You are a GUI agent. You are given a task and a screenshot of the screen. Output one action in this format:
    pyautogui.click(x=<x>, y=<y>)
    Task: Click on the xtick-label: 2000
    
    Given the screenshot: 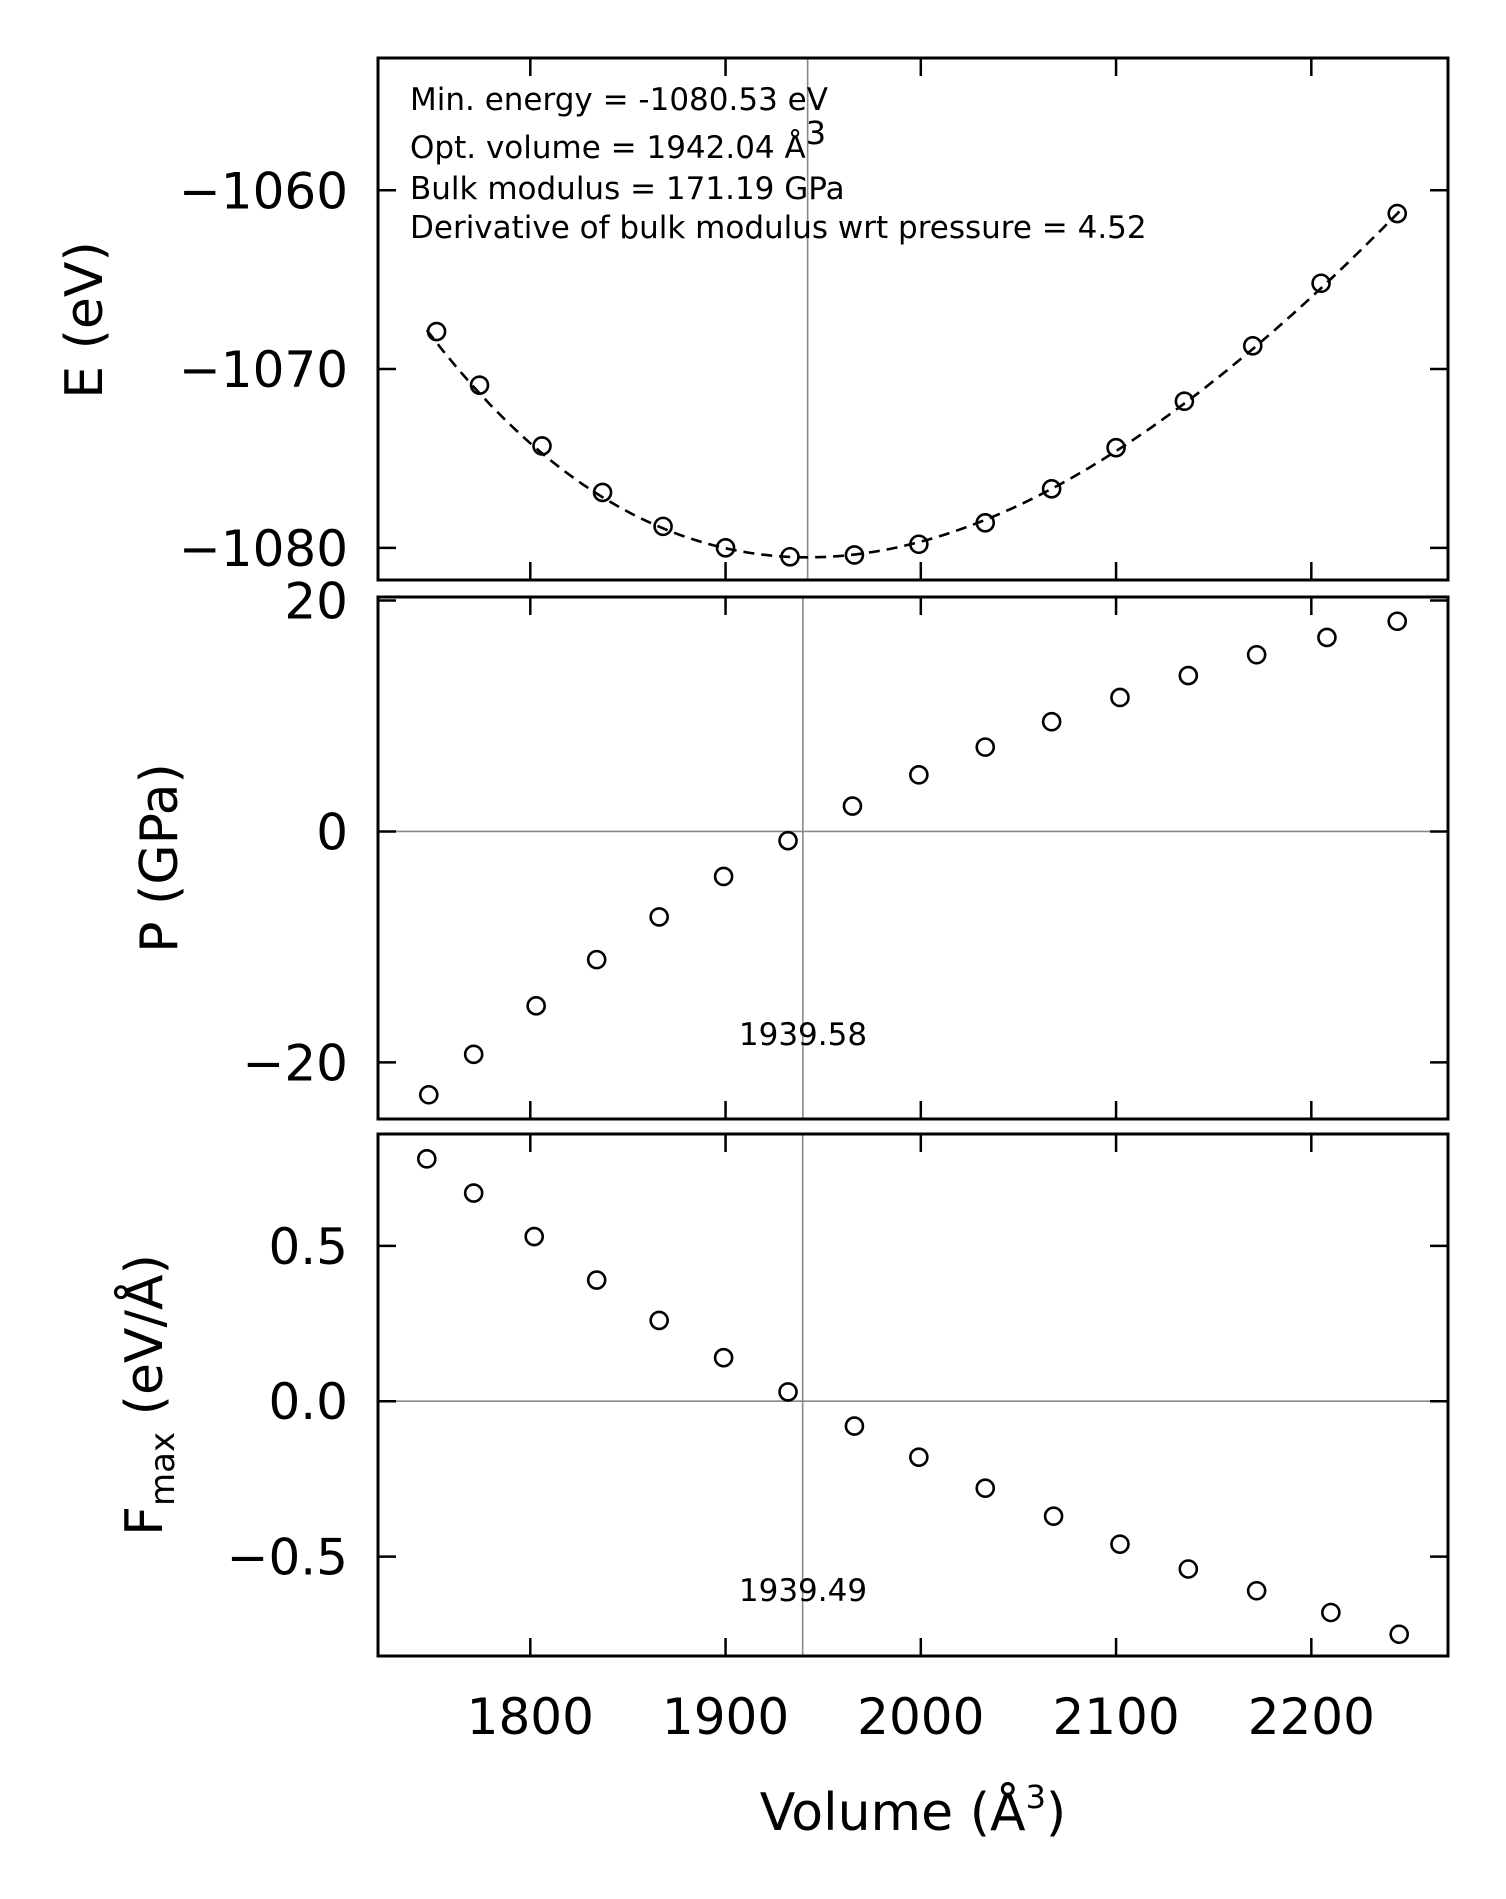 What is the action you would take?
    pyautogui.click(x=920, y=1717)
    